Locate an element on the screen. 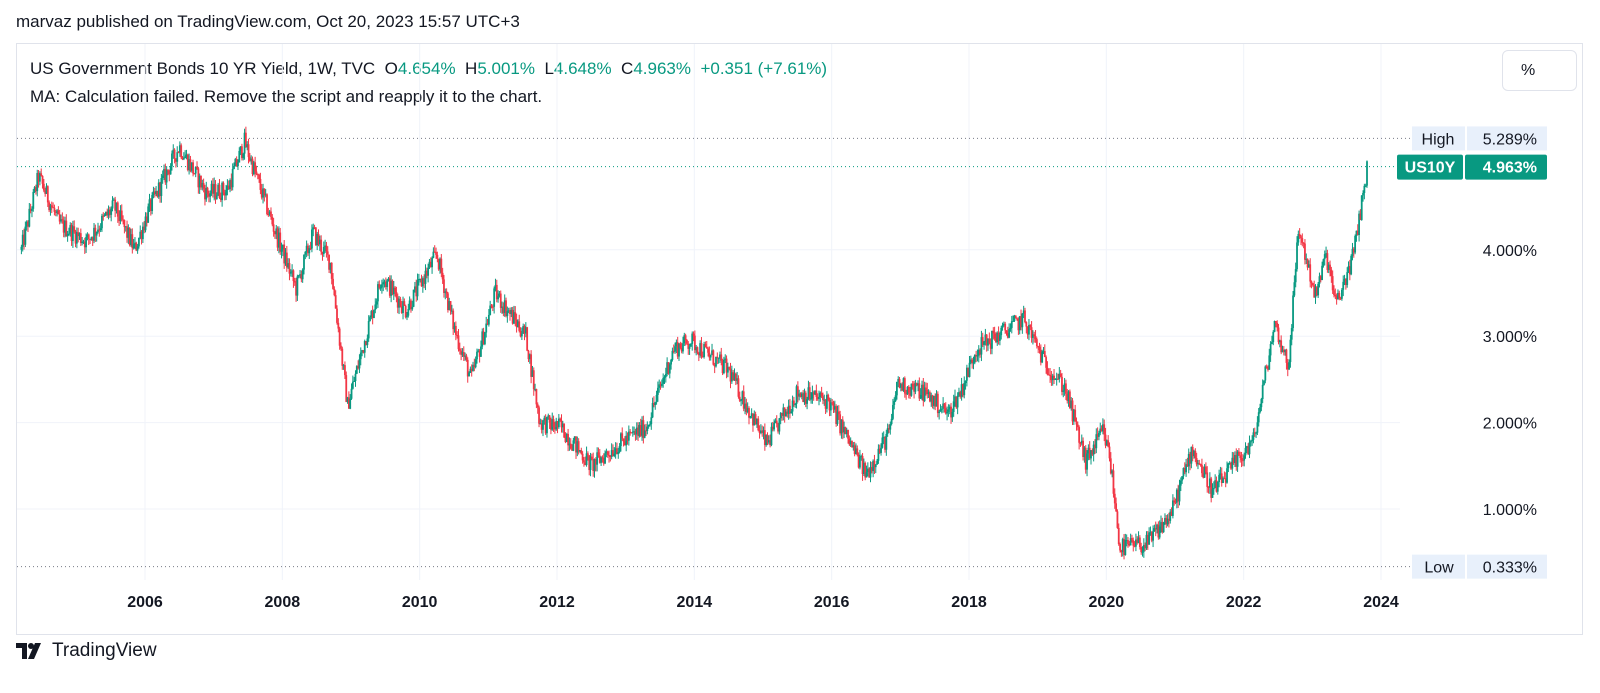 The width and height of the screenshot is (1600, 693). high-value-bg is located at coordinates (1507, 138).